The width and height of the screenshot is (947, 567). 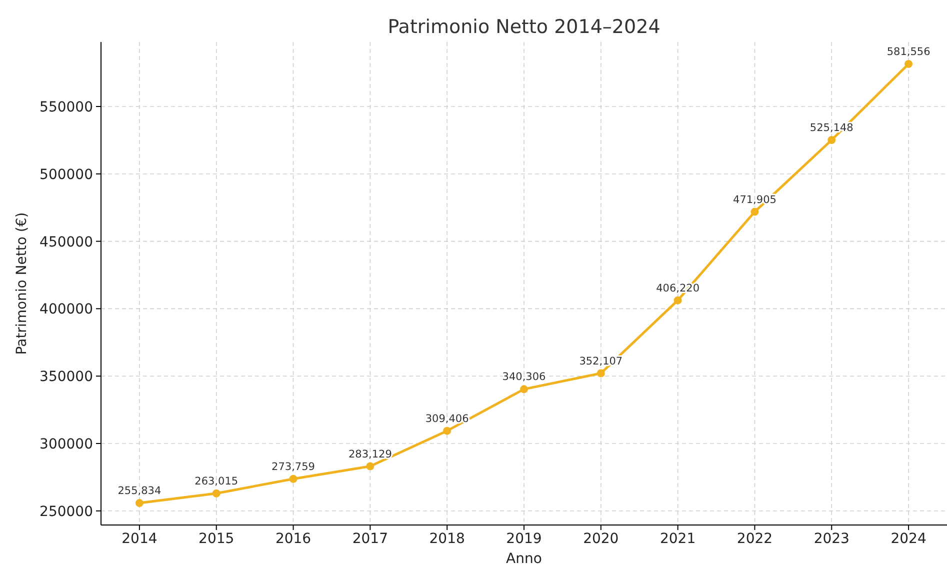 What do you see at coordinates (908, 52) in the screenshot?
I see `data-label: 581,556` at bounding box center [908, 52].